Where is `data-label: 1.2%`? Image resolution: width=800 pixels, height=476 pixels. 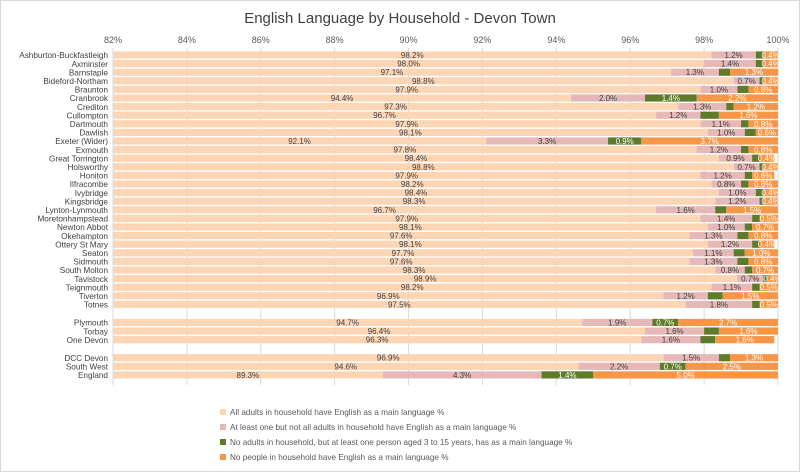
data-label: 1.2% is located at coordinates (756, 107).